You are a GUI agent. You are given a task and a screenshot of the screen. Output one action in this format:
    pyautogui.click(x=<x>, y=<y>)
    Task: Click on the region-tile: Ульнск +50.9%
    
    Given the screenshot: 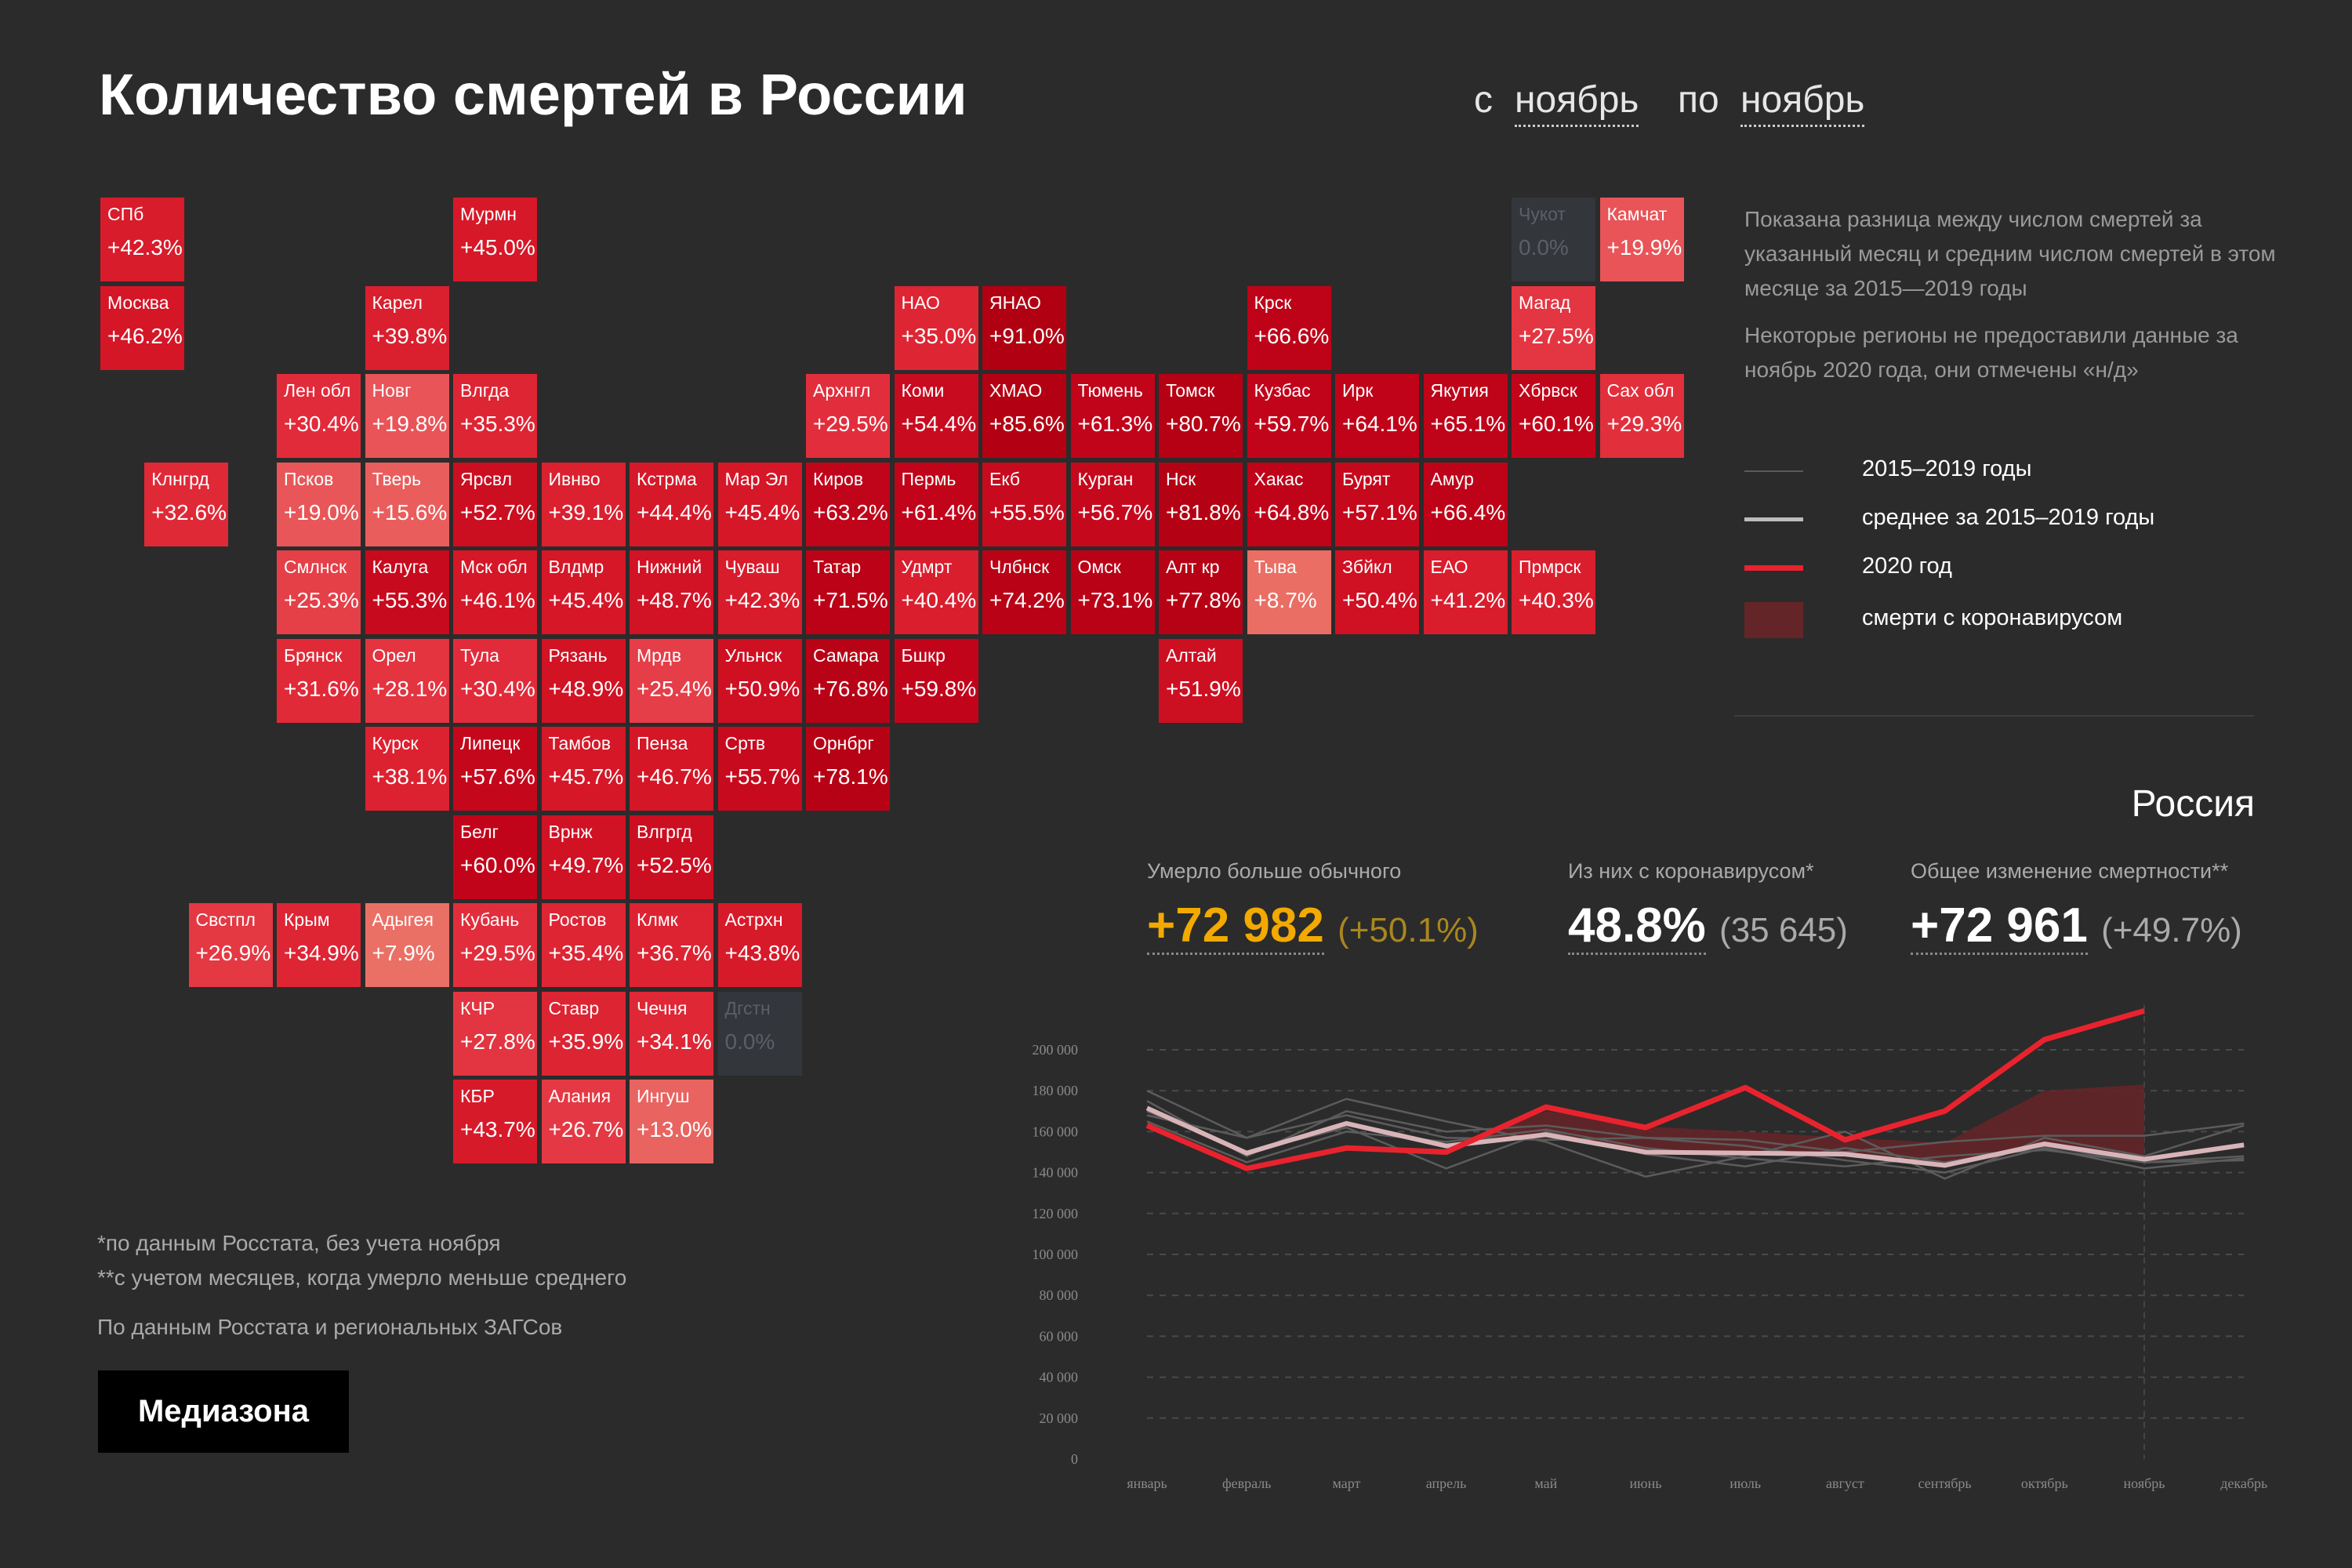 What is the action you would take?
    pyautogui.click(x=759, y=680)
    